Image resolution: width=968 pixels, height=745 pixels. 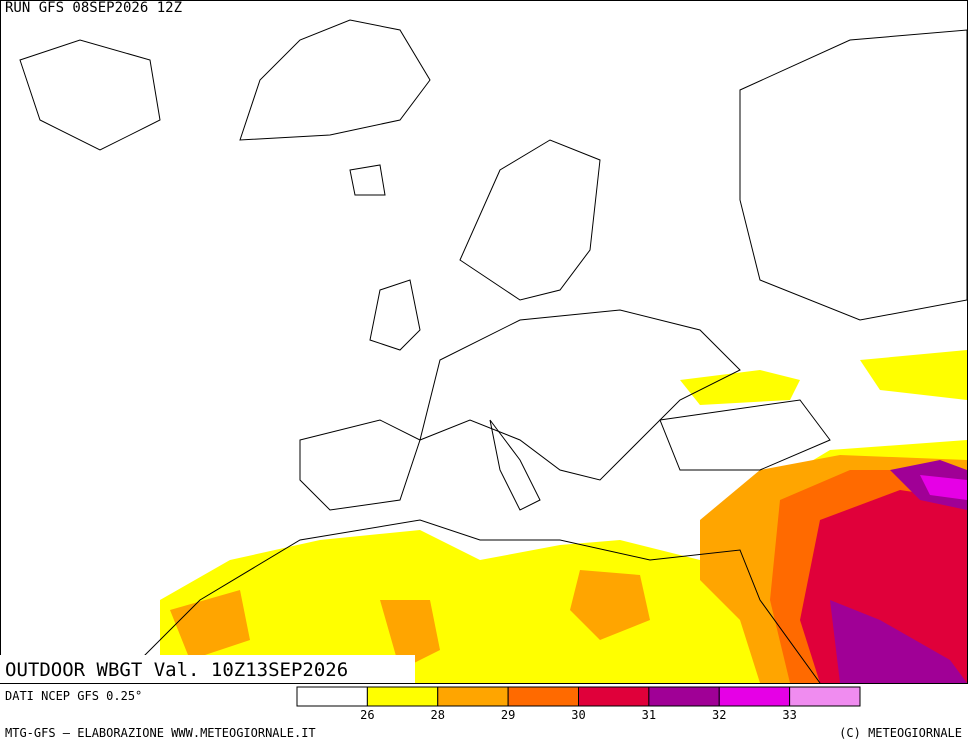 I want to click on legend: 26 28 29 30 31 32 33, so click(x=578, y=704).